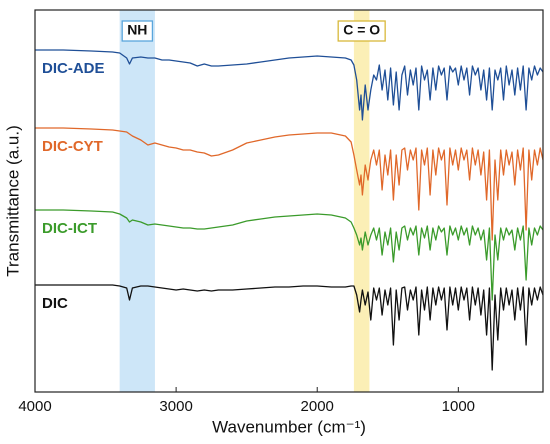 The height and width of the screenshot is (444, 550). I want to click on series-label: DIC-ADE, so click(73, 68).